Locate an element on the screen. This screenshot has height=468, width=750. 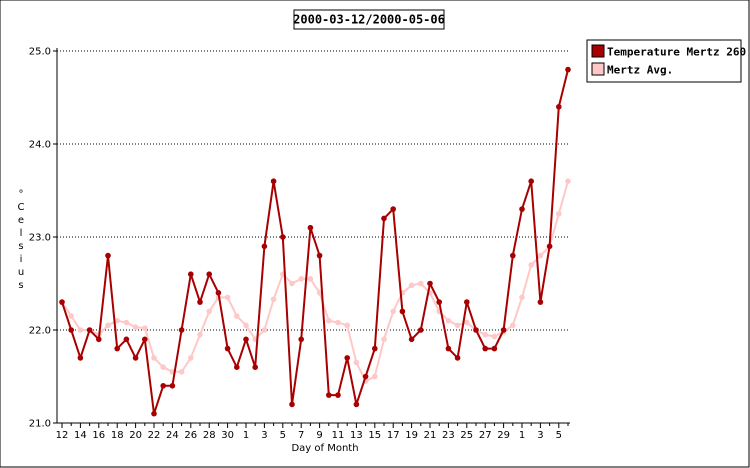
y-tick-label: 23.0 is located at coordinates (40, 238).